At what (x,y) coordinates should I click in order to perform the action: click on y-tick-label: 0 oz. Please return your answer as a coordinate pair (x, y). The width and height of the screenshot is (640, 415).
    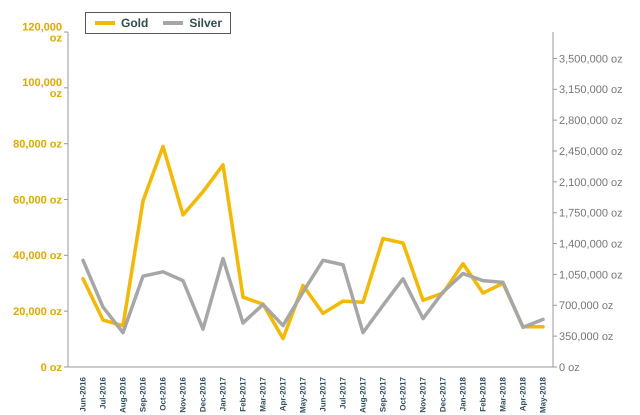
    Looking at the image, I should click on (51, 368).